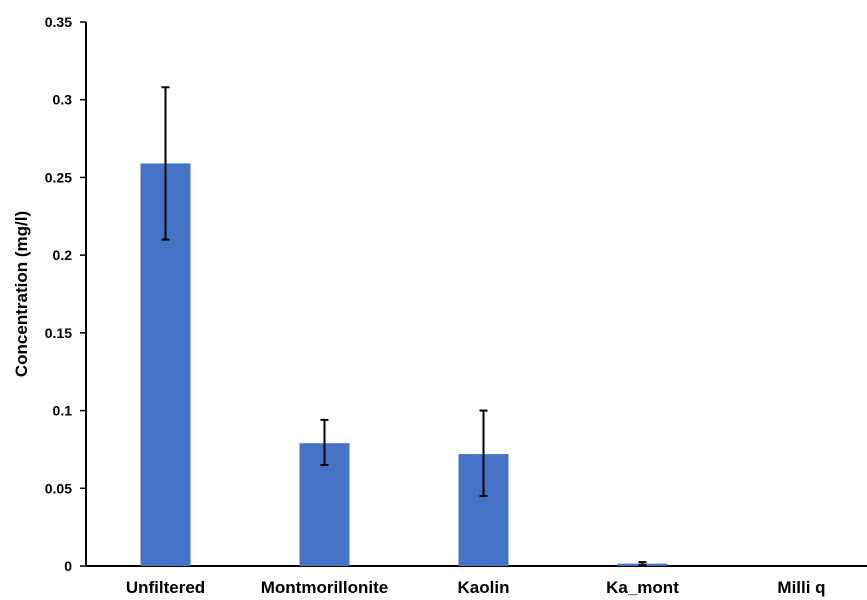 This screenshot has height=600, width=867. Describe the element at coordinates (58, 488) in the screenshot. I see `y-tick-label: 0.05` at that location.